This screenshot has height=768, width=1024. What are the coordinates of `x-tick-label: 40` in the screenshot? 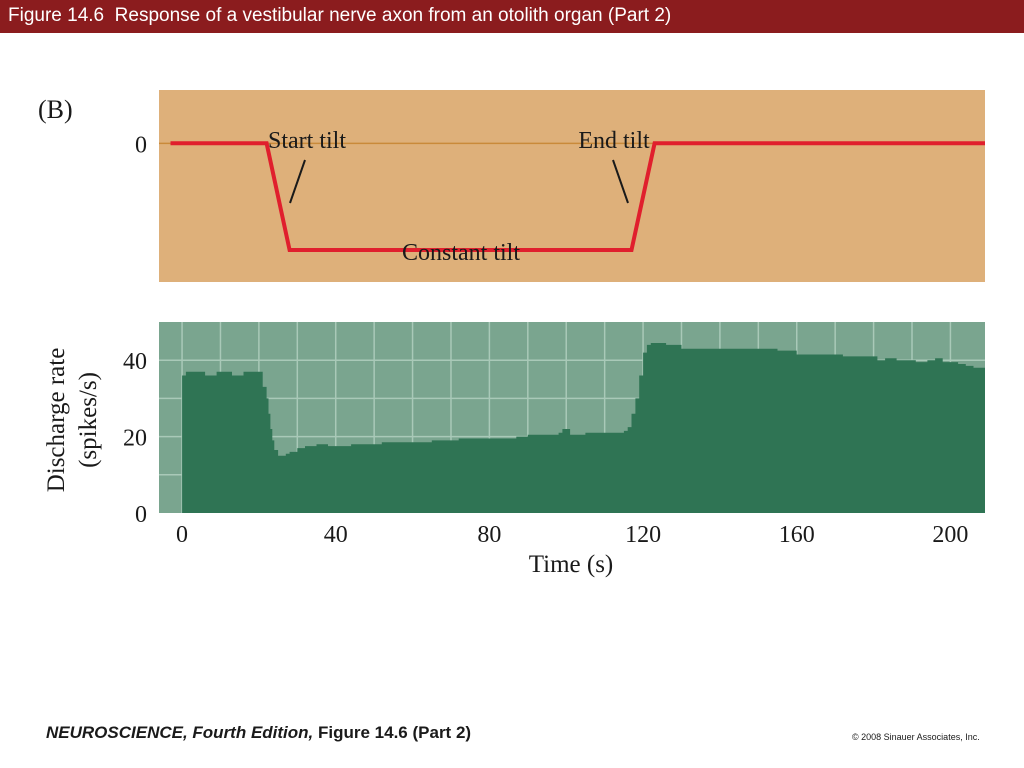 It's located at (336, 535).